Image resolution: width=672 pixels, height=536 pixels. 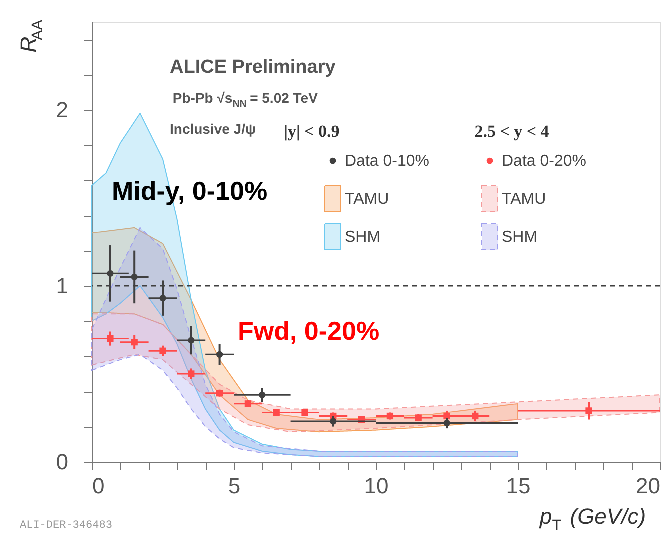 What do you see at coordinates (62, 286) in the screenshot?
I see `y-tick-label: 1` at bounding box center [62, 286].